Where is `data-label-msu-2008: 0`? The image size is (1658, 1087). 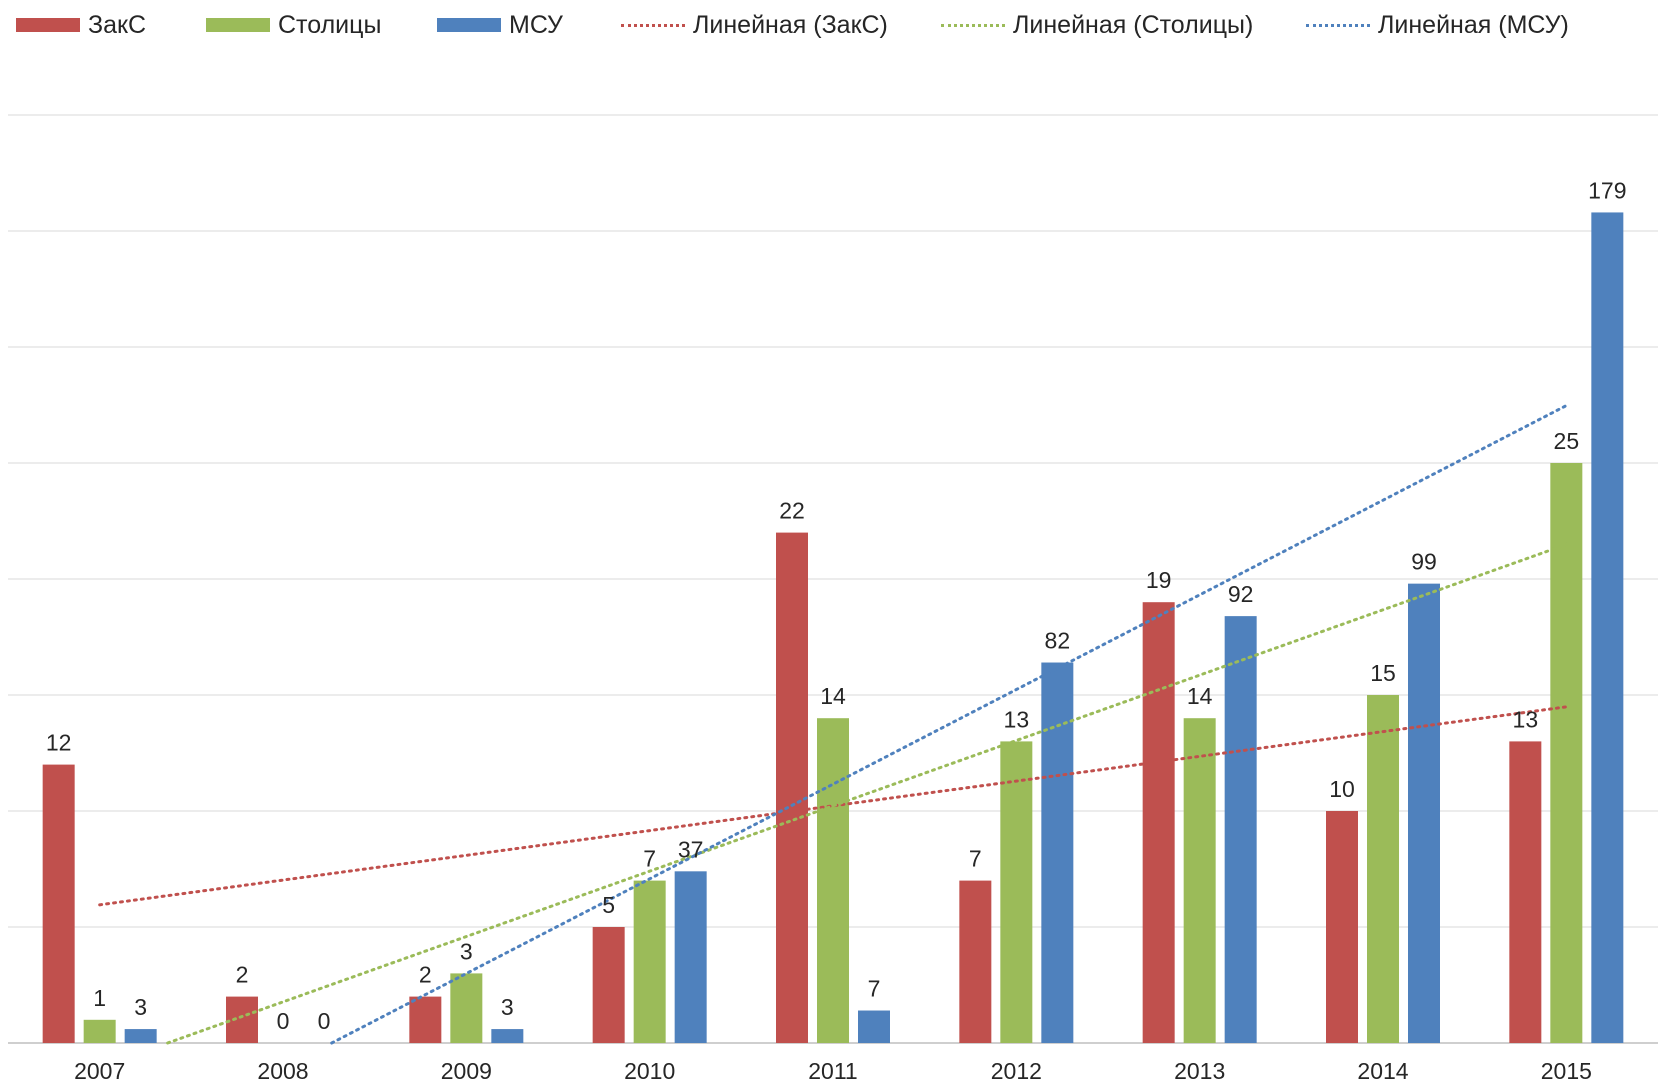
data-label-msu-2008: 0 is located at coordinates (324, 1021).